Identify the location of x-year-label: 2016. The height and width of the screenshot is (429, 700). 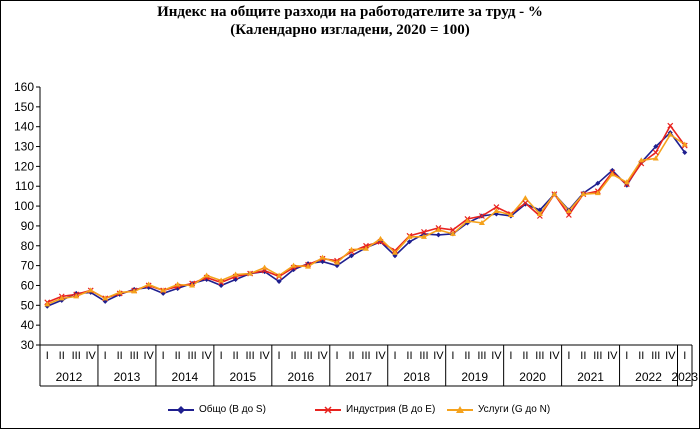
(300, 377).